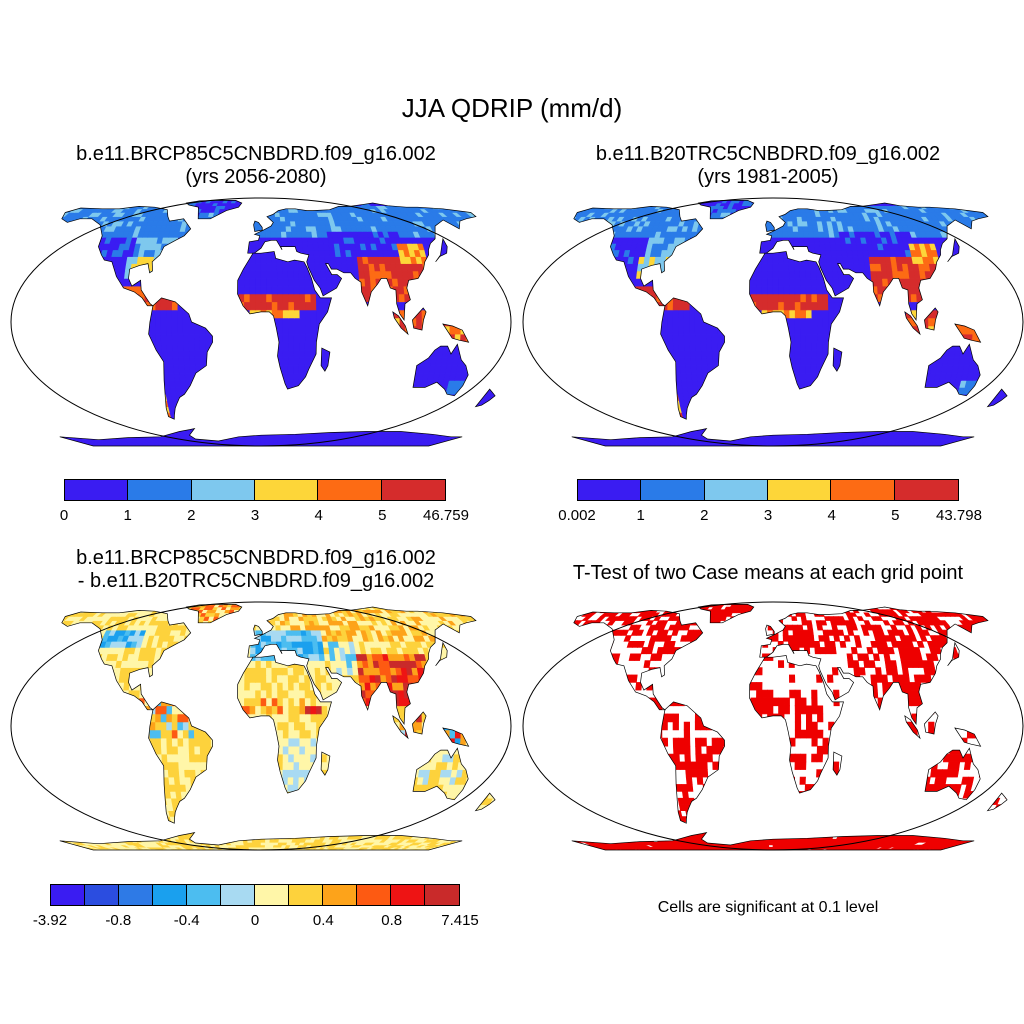  I want to click on panel-title-top-left-line2: (yrs 2056-2080), so click(256, 177).